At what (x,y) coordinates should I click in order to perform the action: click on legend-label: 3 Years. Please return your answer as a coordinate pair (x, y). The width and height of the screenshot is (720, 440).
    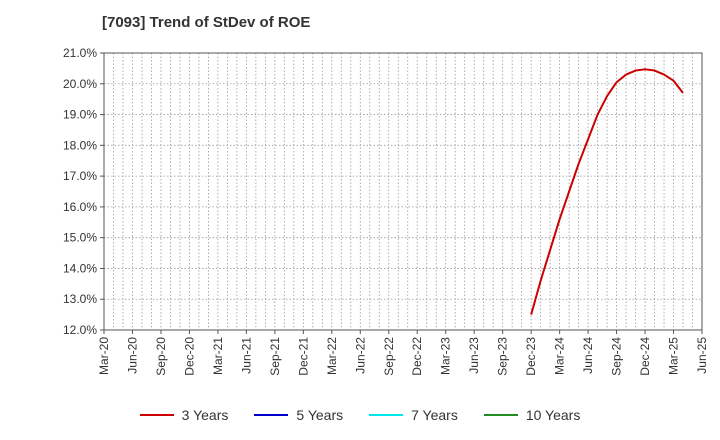
    Looking at the image, I should click on (205, 415).